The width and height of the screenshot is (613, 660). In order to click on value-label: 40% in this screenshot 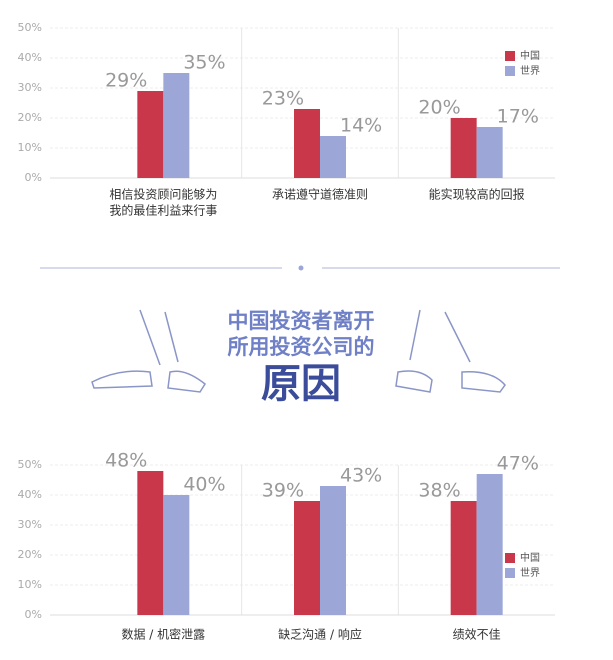, I will do `click(204, 485)`.